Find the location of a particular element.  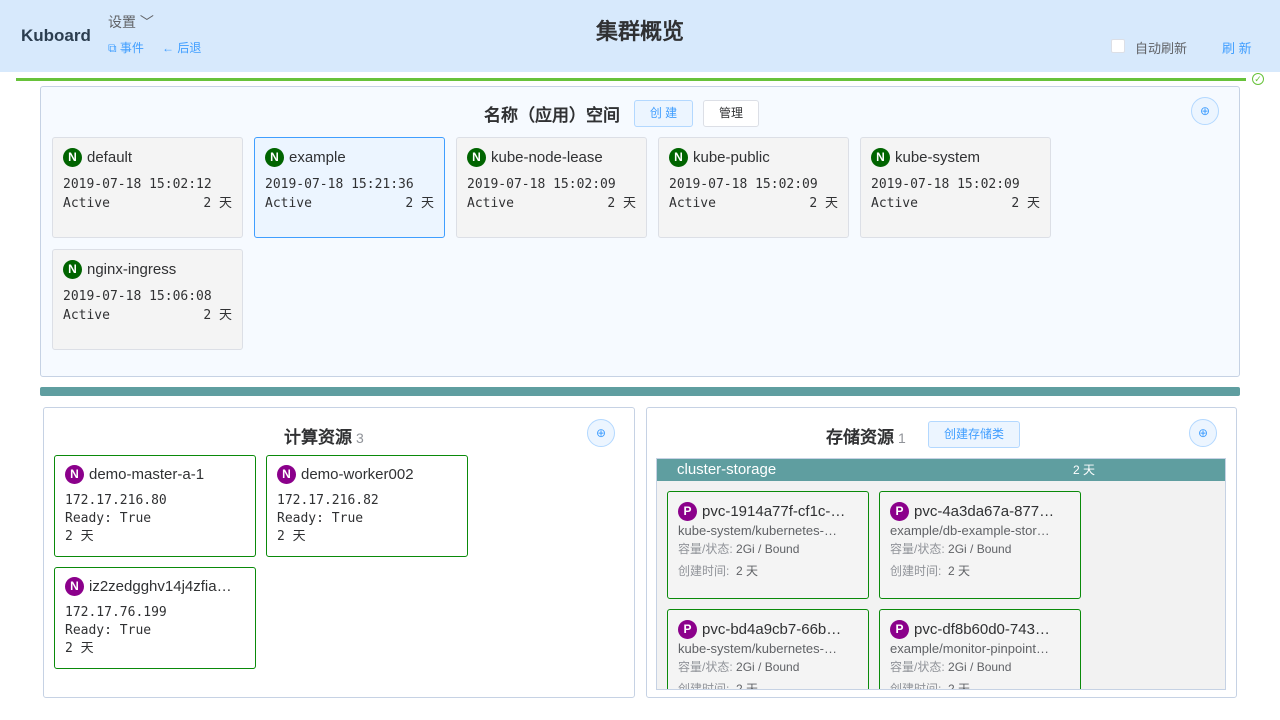

compute-title-text: 计算资源 is located at coordinates (318, 437).